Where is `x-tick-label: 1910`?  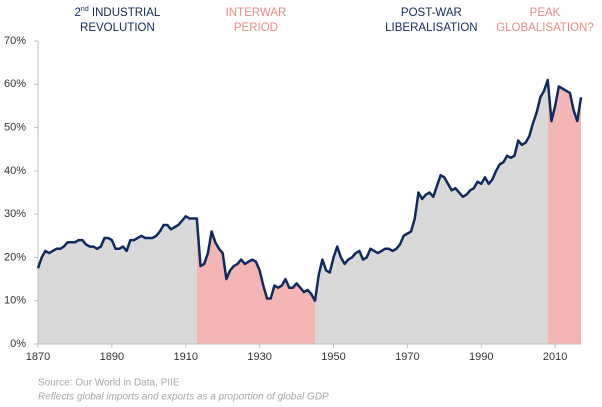 x-tick-label: 1910 is located at coordinates (186, 357).